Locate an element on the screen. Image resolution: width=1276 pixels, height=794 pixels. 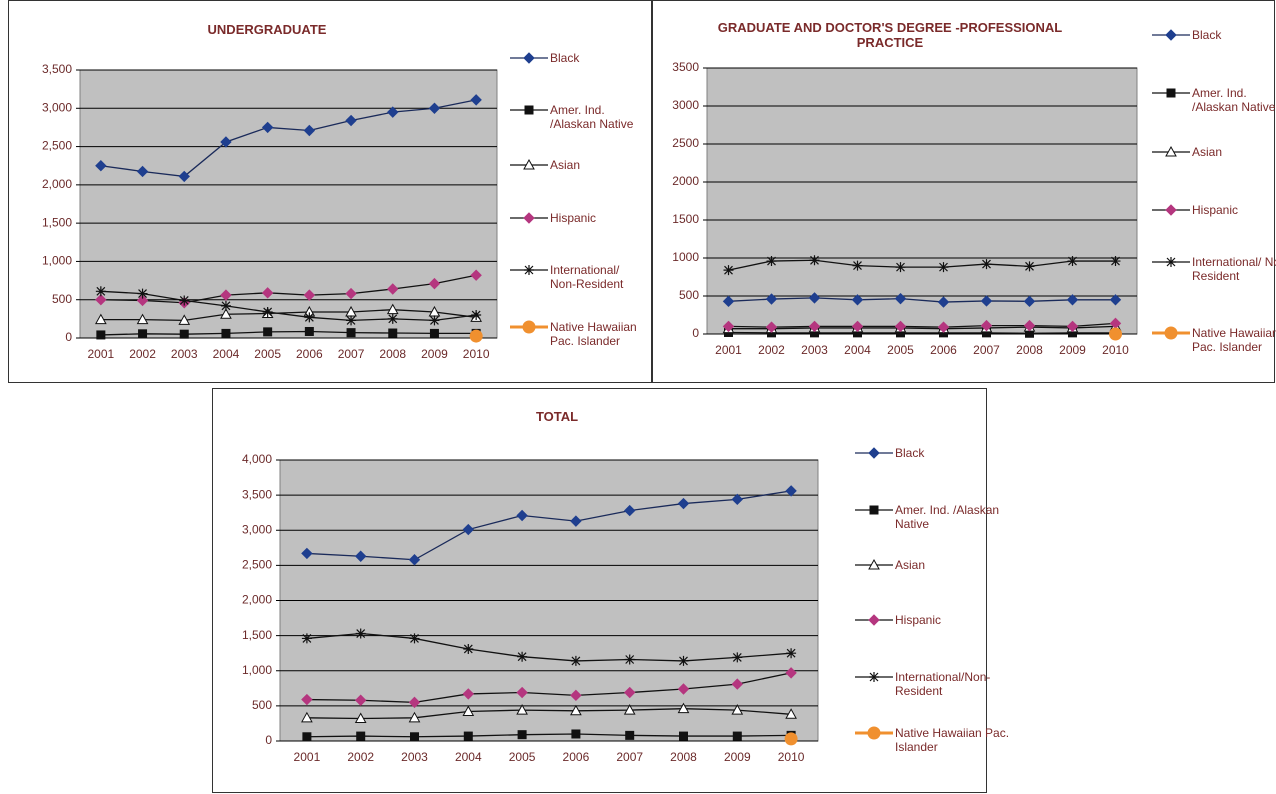
plot-area is located at coordinates (922, 201).